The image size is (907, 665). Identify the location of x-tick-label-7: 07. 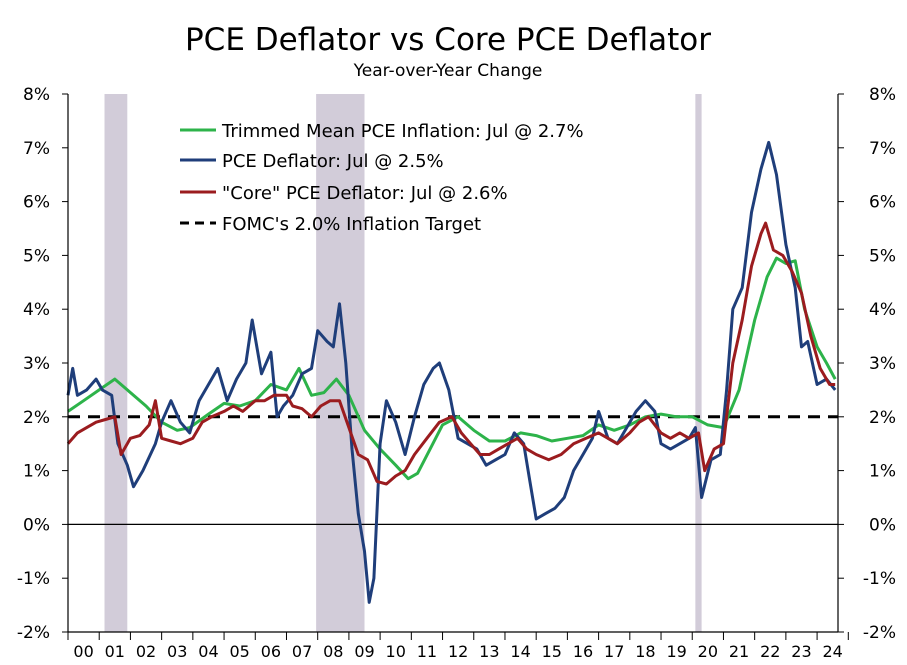
(302, 651).